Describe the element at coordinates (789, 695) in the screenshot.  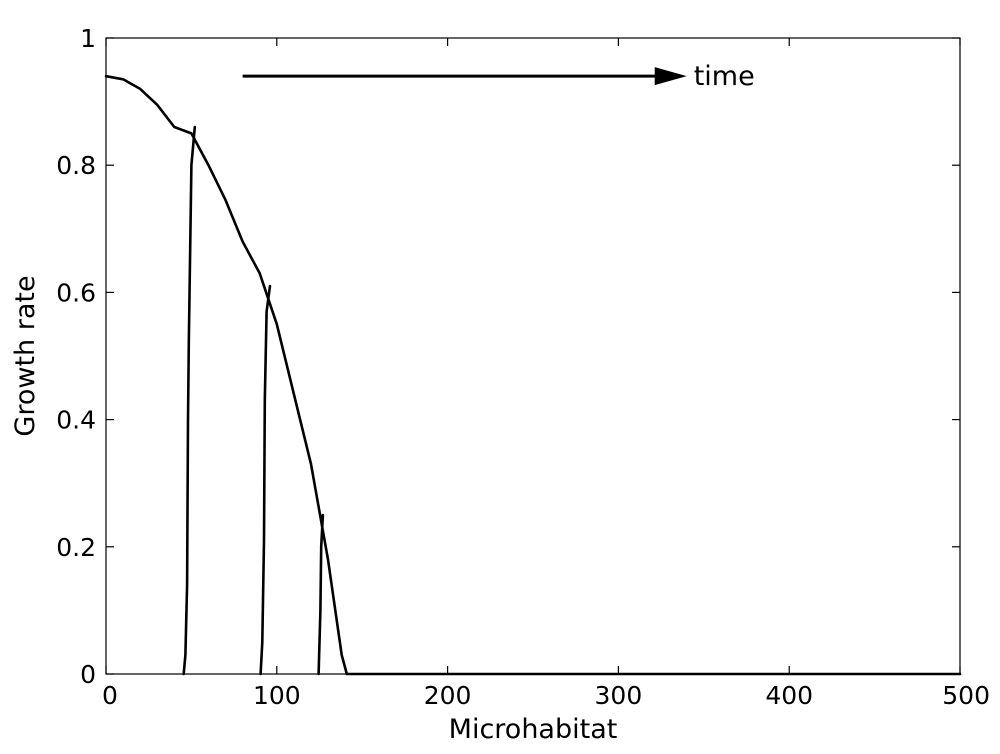
I see `x-tick-label: 400` at that location.